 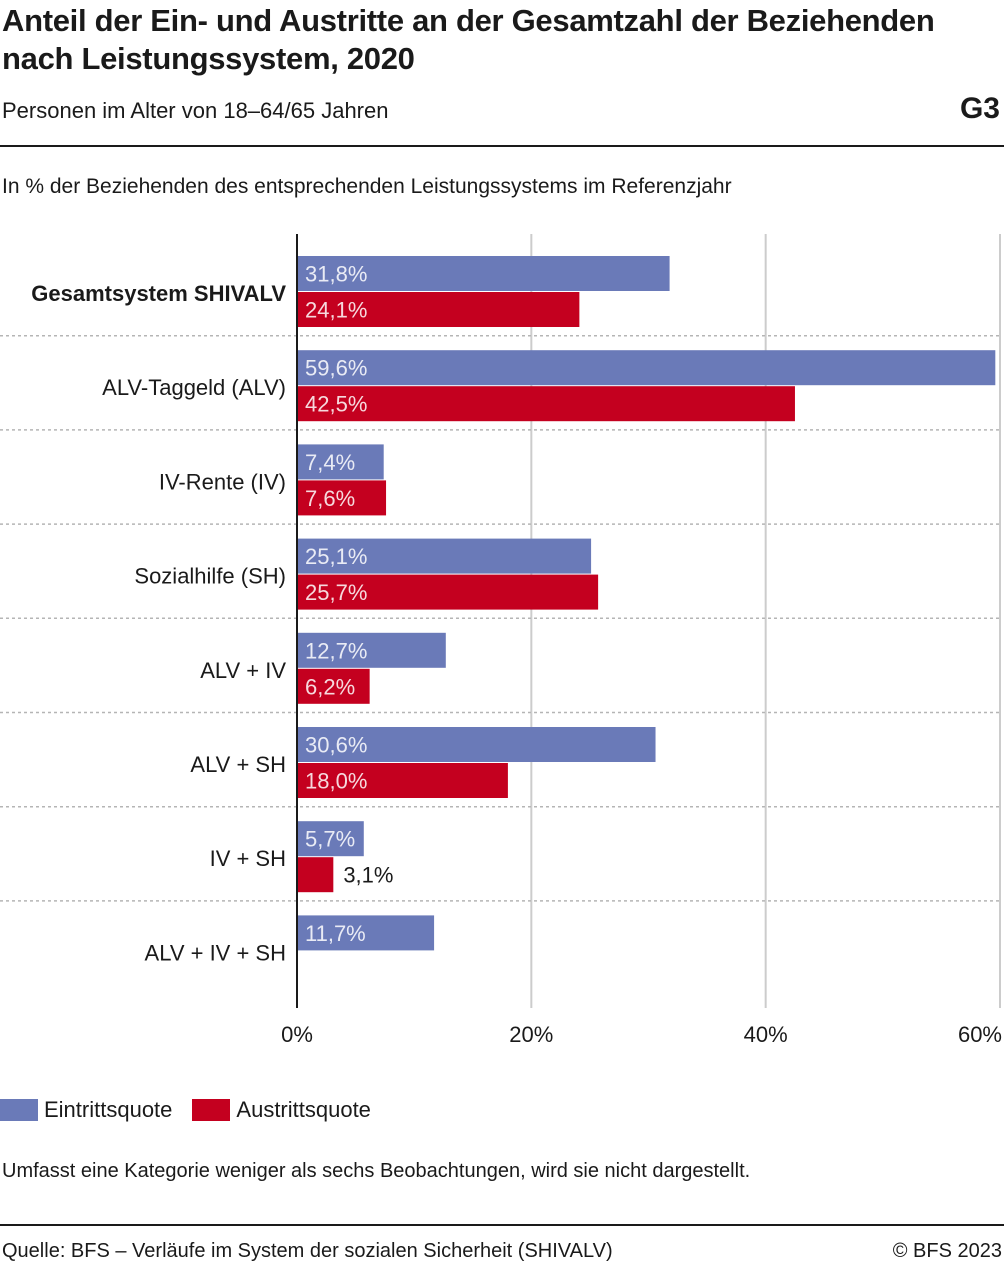 What do you see at coordinates (194, 387) in the screenshot?
I see `category-label: ALV-Taggeld (ALV)` at bounding box center [194, 387].